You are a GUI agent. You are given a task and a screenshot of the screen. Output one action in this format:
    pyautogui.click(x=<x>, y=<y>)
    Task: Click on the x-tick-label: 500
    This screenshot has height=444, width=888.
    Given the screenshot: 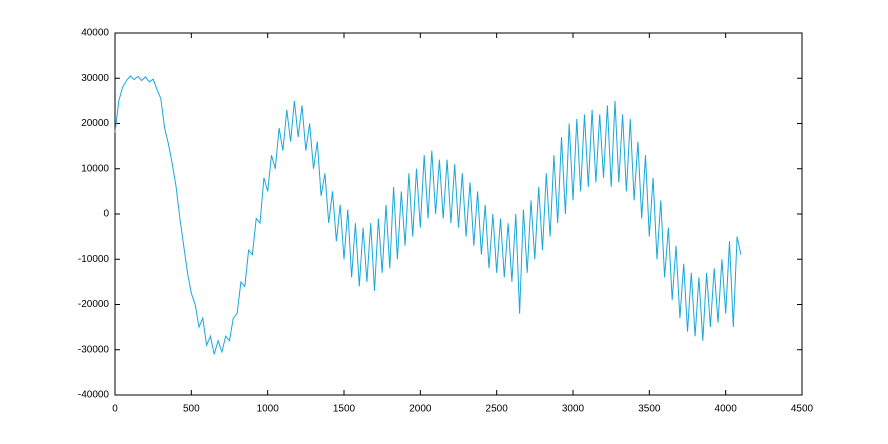 What is the action you would take?
    pyautogui.click(x=191, y=409)
    